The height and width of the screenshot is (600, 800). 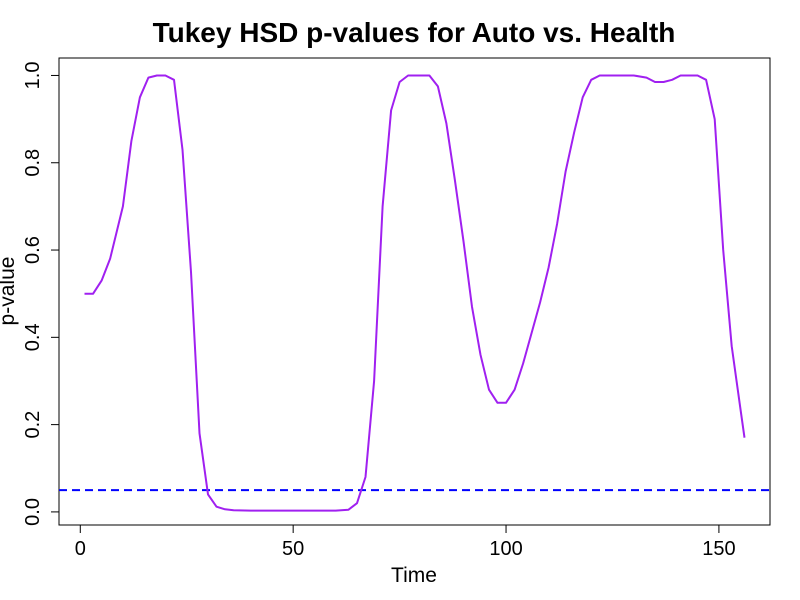 What do you see at coordinates (293, 549) in the screenshot?
I see `x-tick-label: 50` at bounding box center [293, 549].